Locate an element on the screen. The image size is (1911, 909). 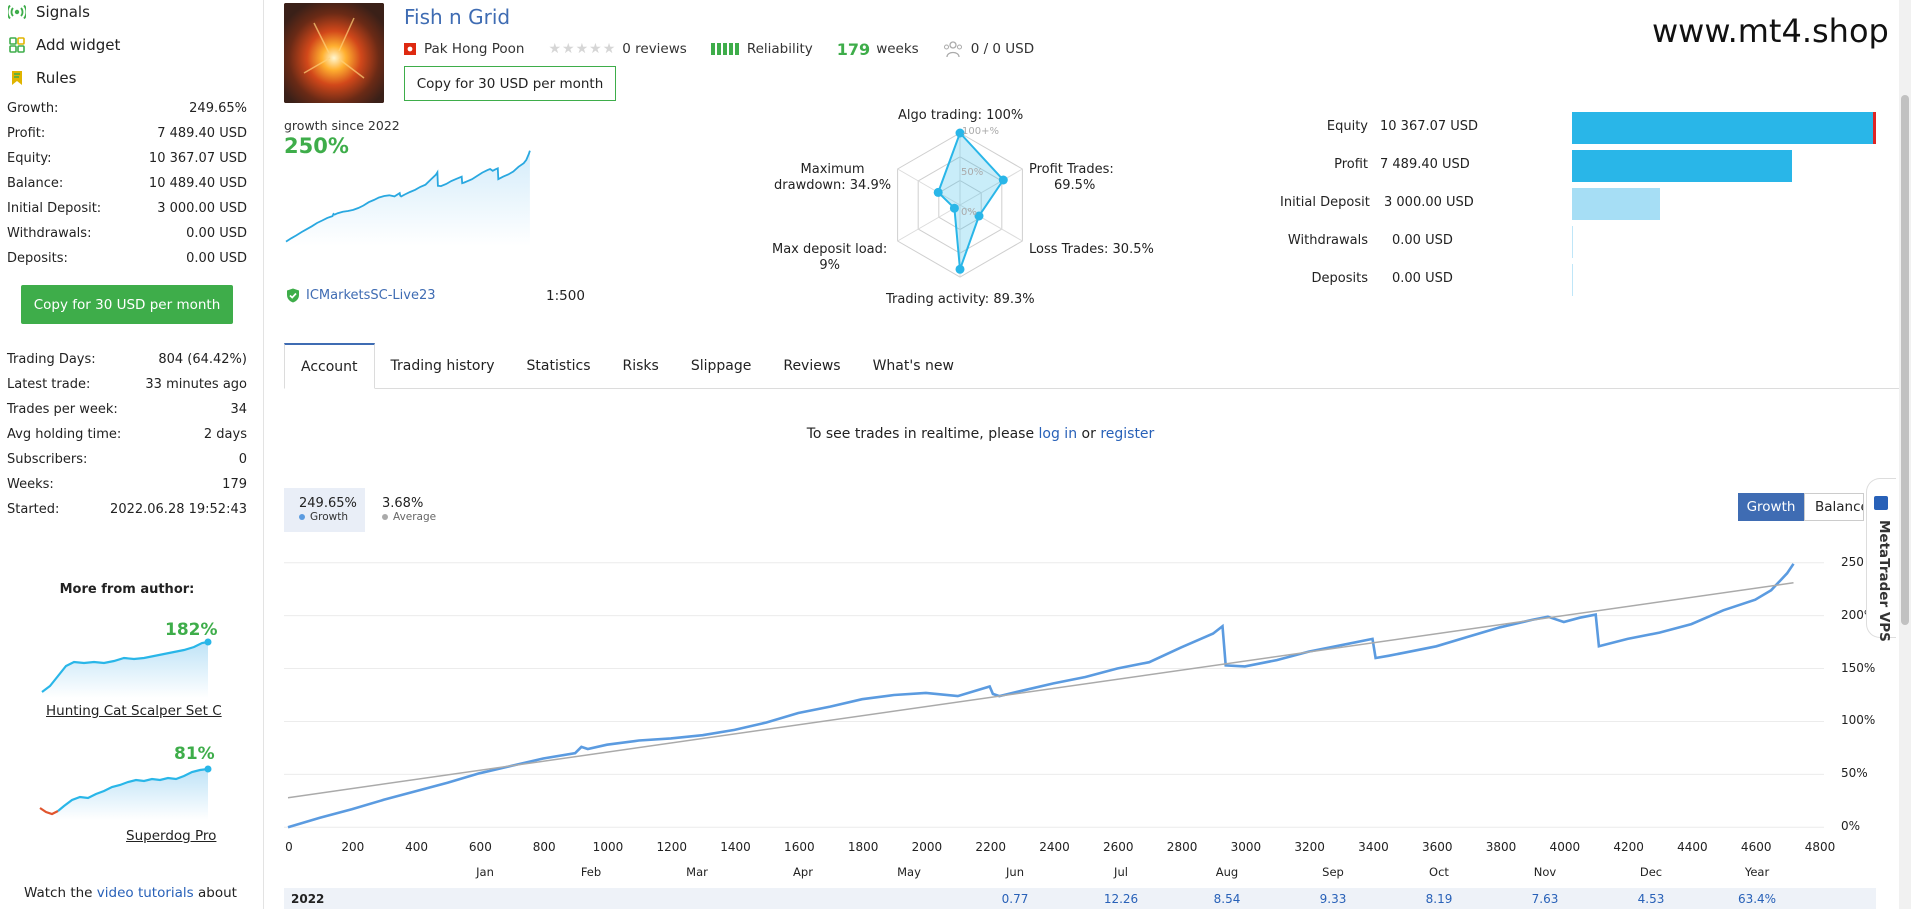
legend-growth is located at coordinates (324, 510).